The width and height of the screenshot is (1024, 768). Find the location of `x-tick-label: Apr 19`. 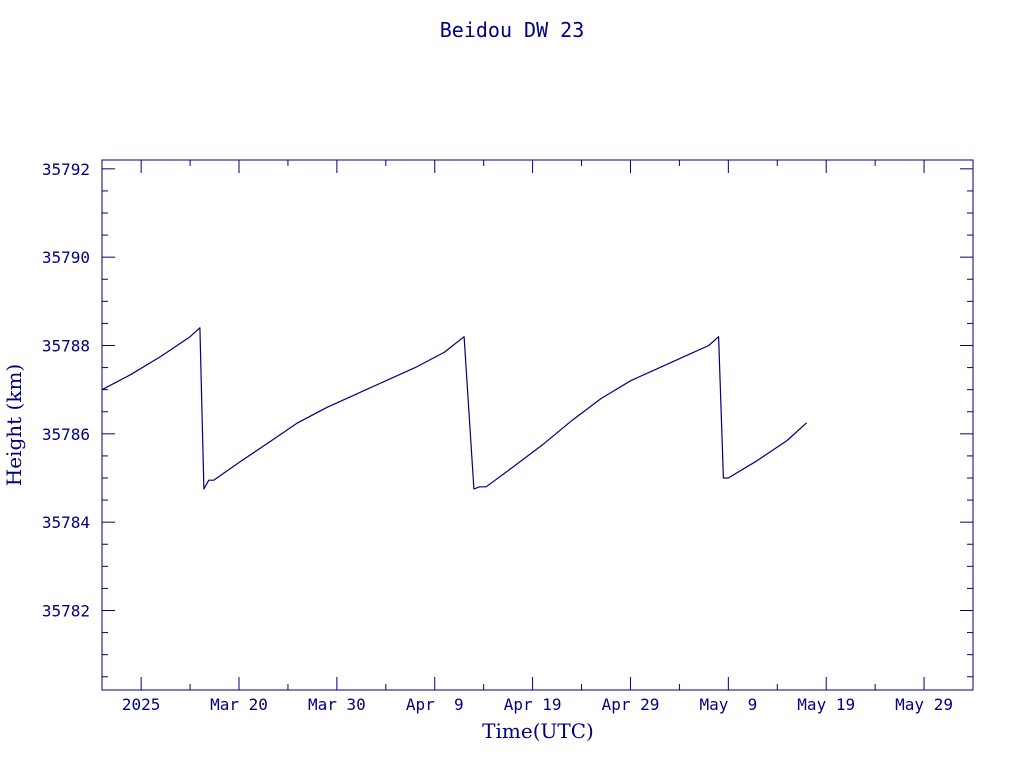

x-tick-label: Apr 19 is located at coordinates (533, 704).